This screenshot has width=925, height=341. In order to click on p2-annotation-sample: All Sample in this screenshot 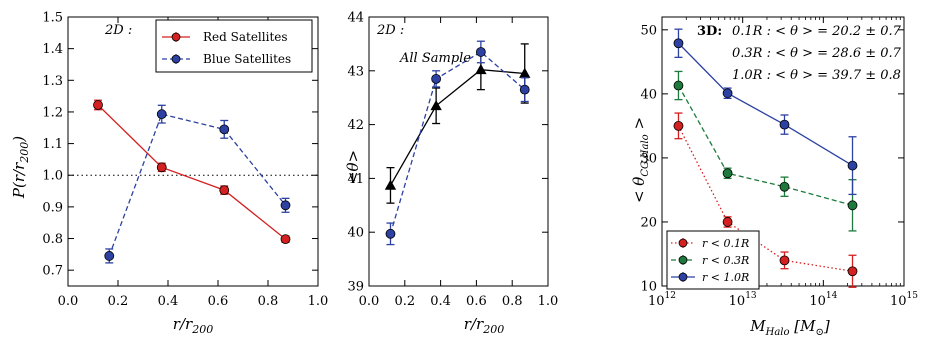, I will do `click(435, 58)`.